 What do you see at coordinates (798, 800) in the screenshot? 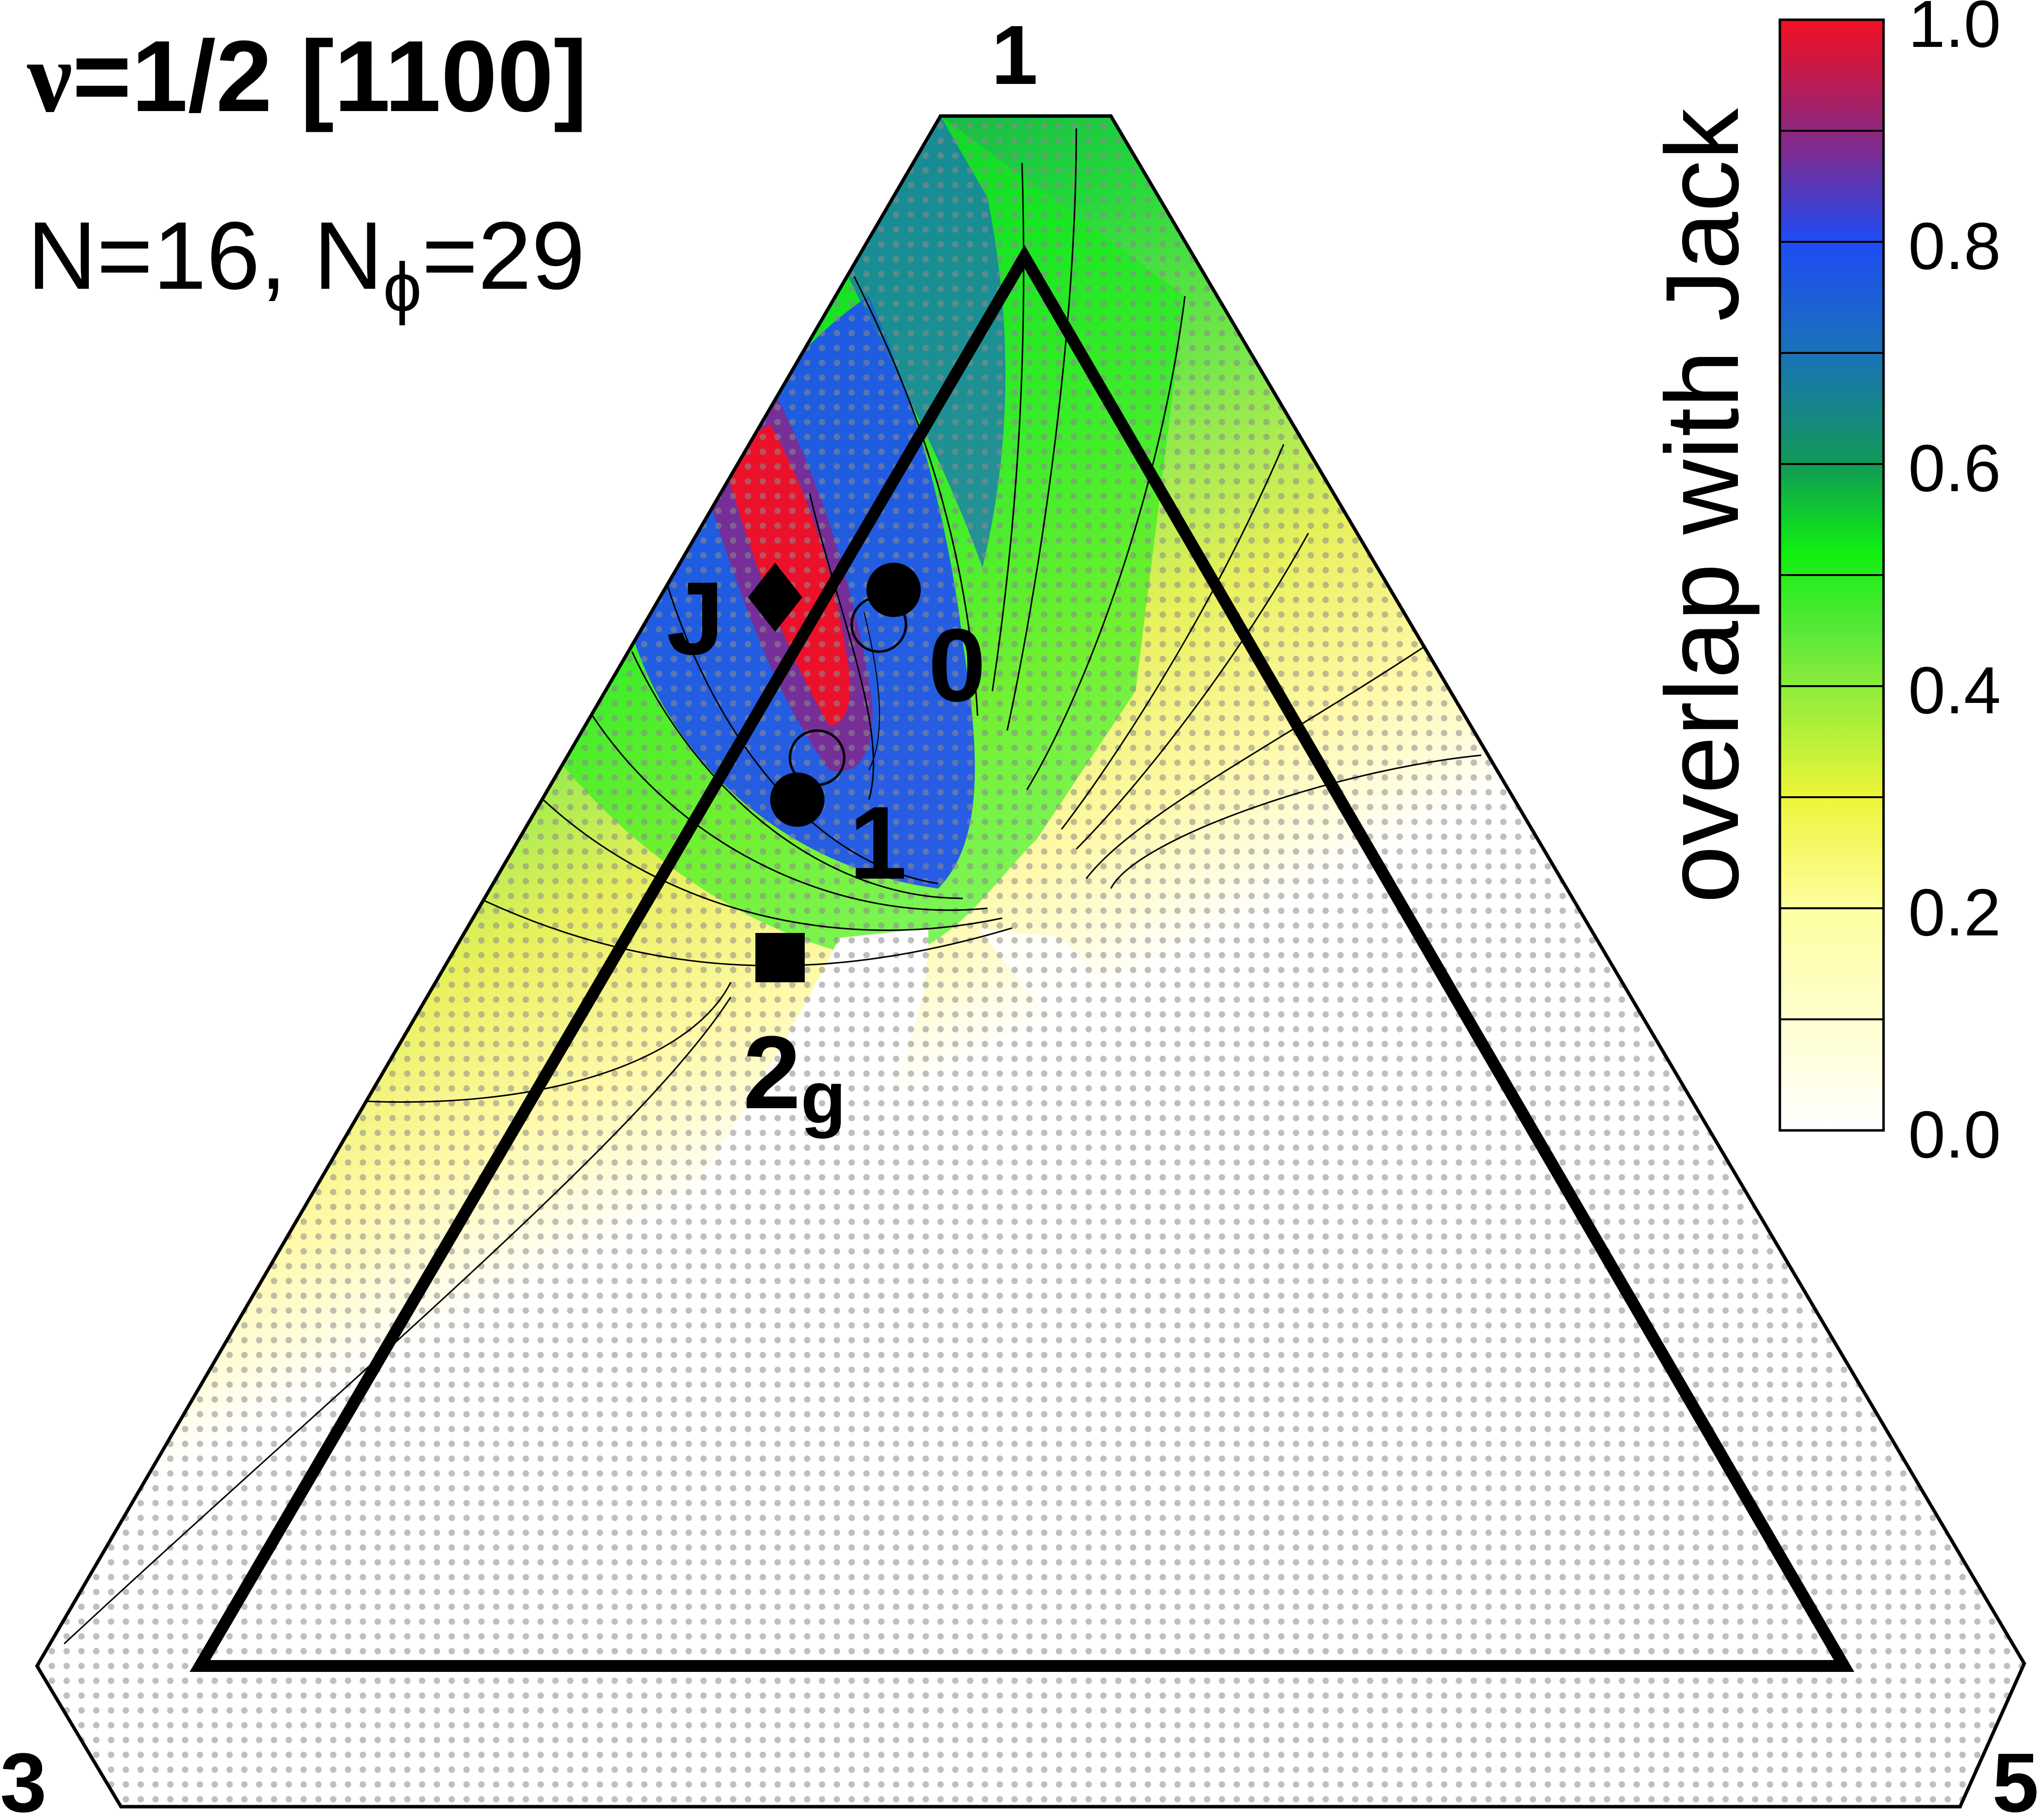
I see `point-1-circle` at bounding box center [798, 800].